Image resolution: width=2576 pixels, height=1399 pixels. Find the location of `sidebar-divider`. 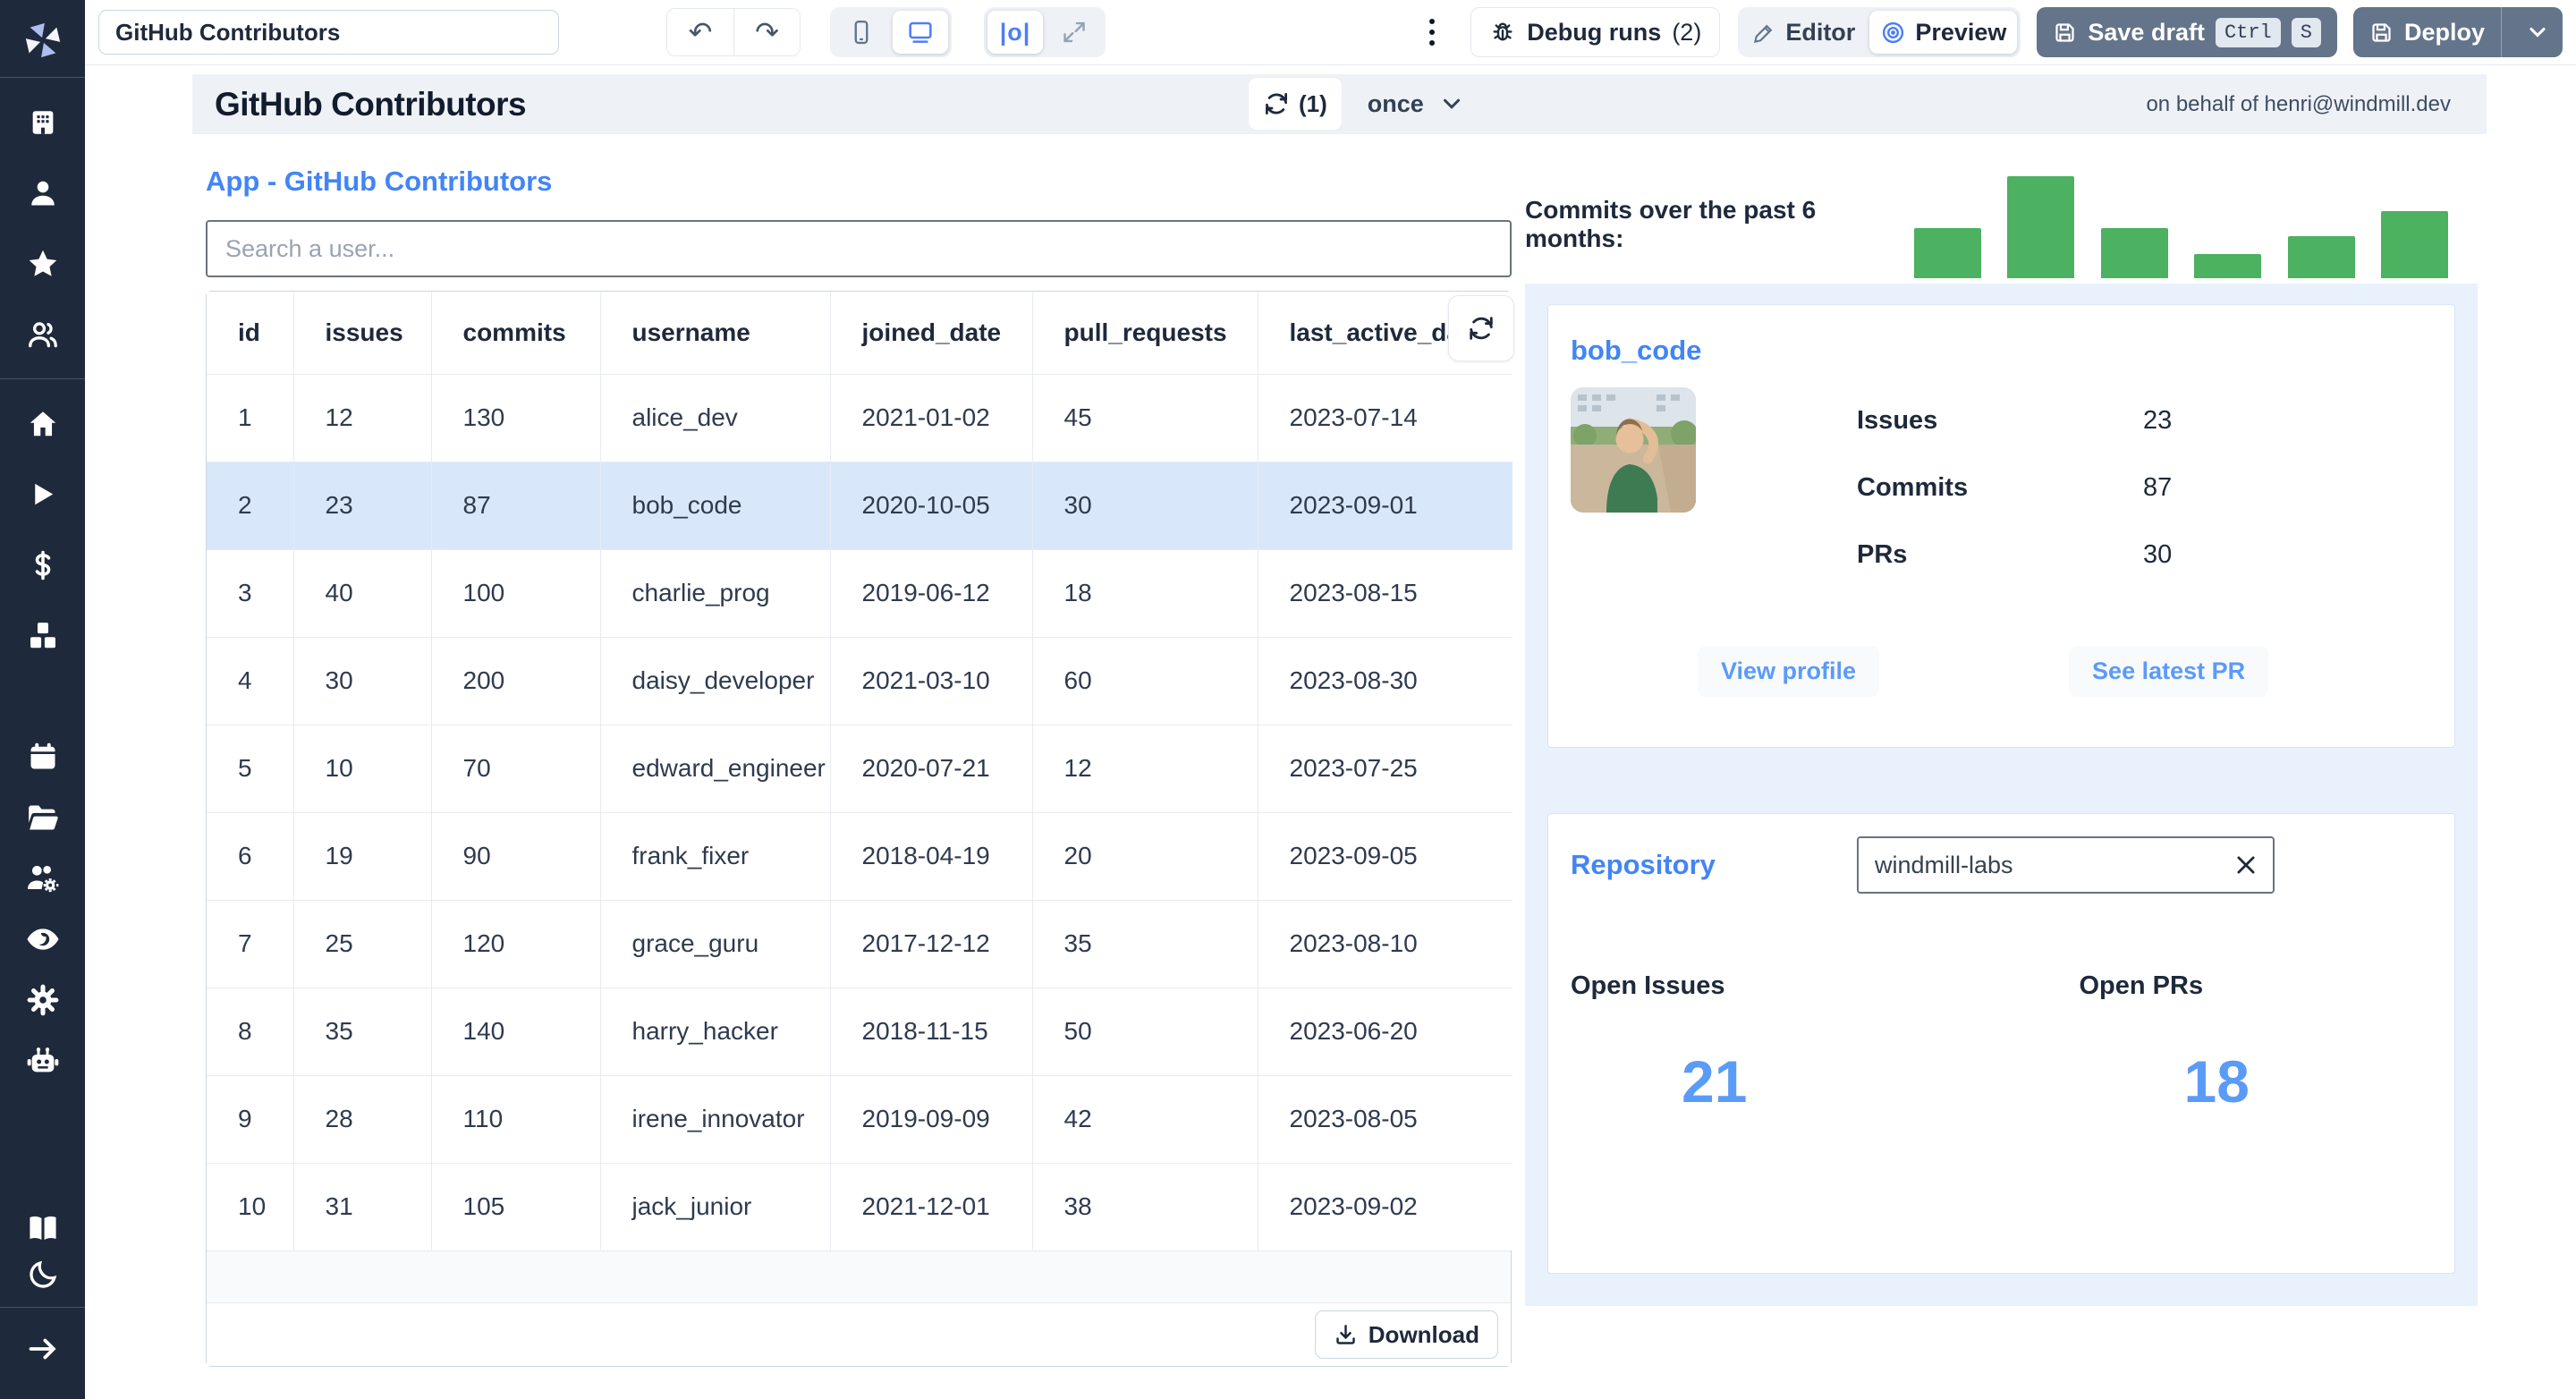

sidebar-divider is located at coordinates (42, 1307).